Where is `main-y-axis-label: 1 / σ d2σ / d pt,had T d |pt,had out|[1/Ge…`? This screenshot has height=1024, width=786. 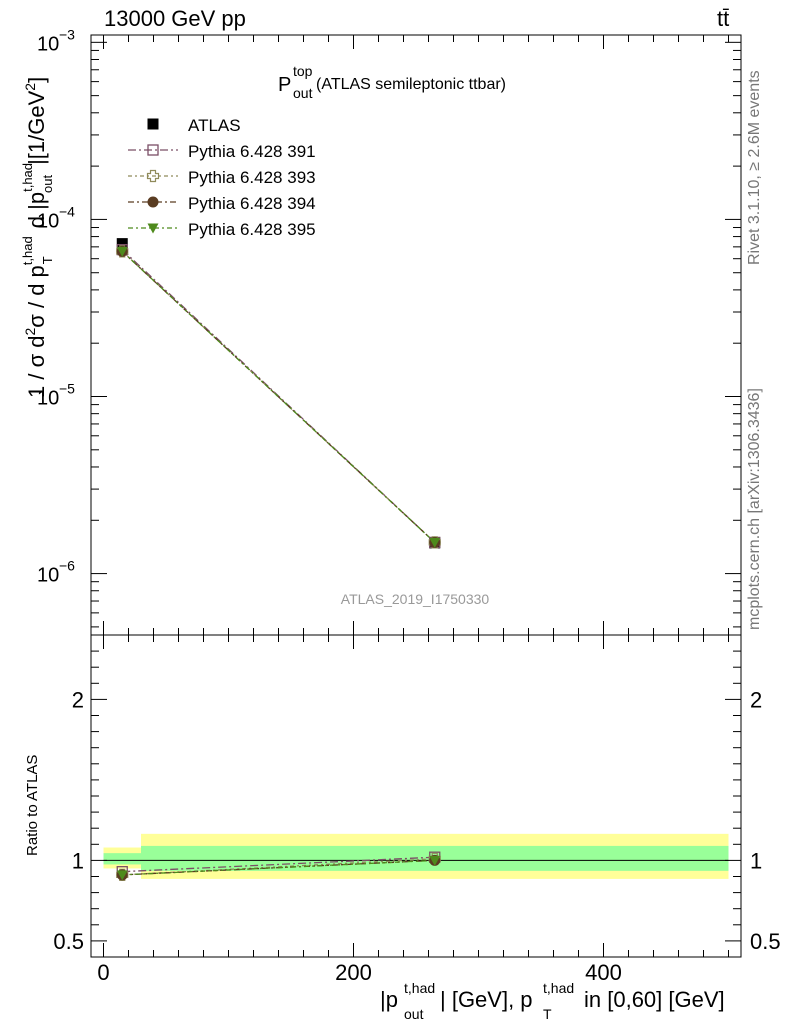 main-y-axis-label: 1 / σ d2σ / d pt,had T d |pt,had out|[1/Ge… is located at coordinates (37, 237).